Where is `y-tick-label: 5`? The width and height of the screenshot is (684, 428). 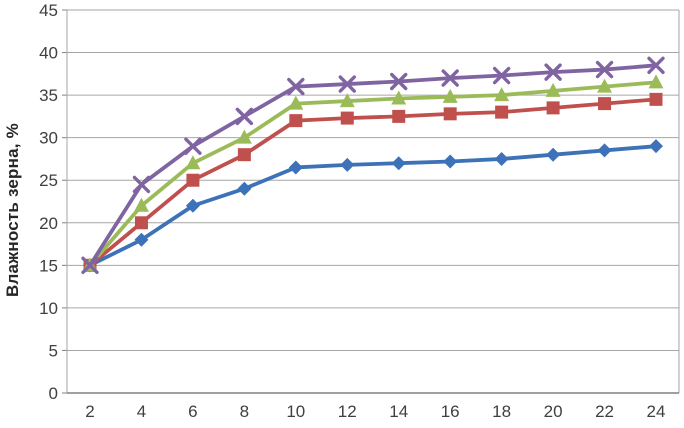 y-tick-label: 5 is located at coordinates (53, 350).